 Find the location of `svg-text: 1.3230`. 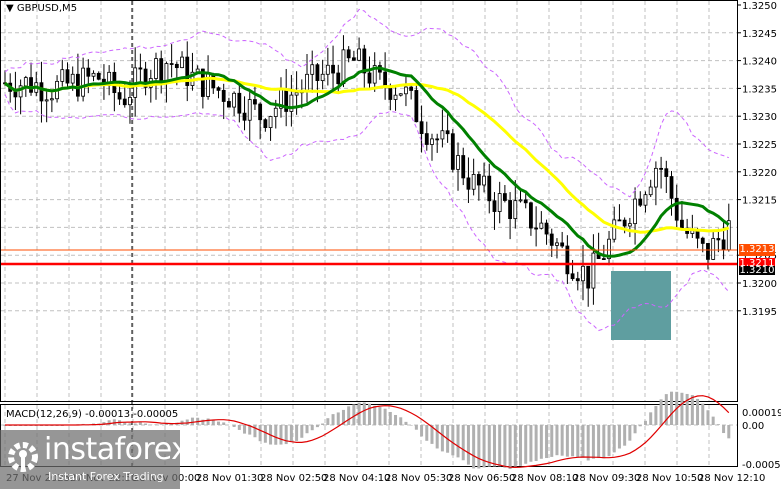

svg-text: 1.3230 is located at coordinates (759, 117).